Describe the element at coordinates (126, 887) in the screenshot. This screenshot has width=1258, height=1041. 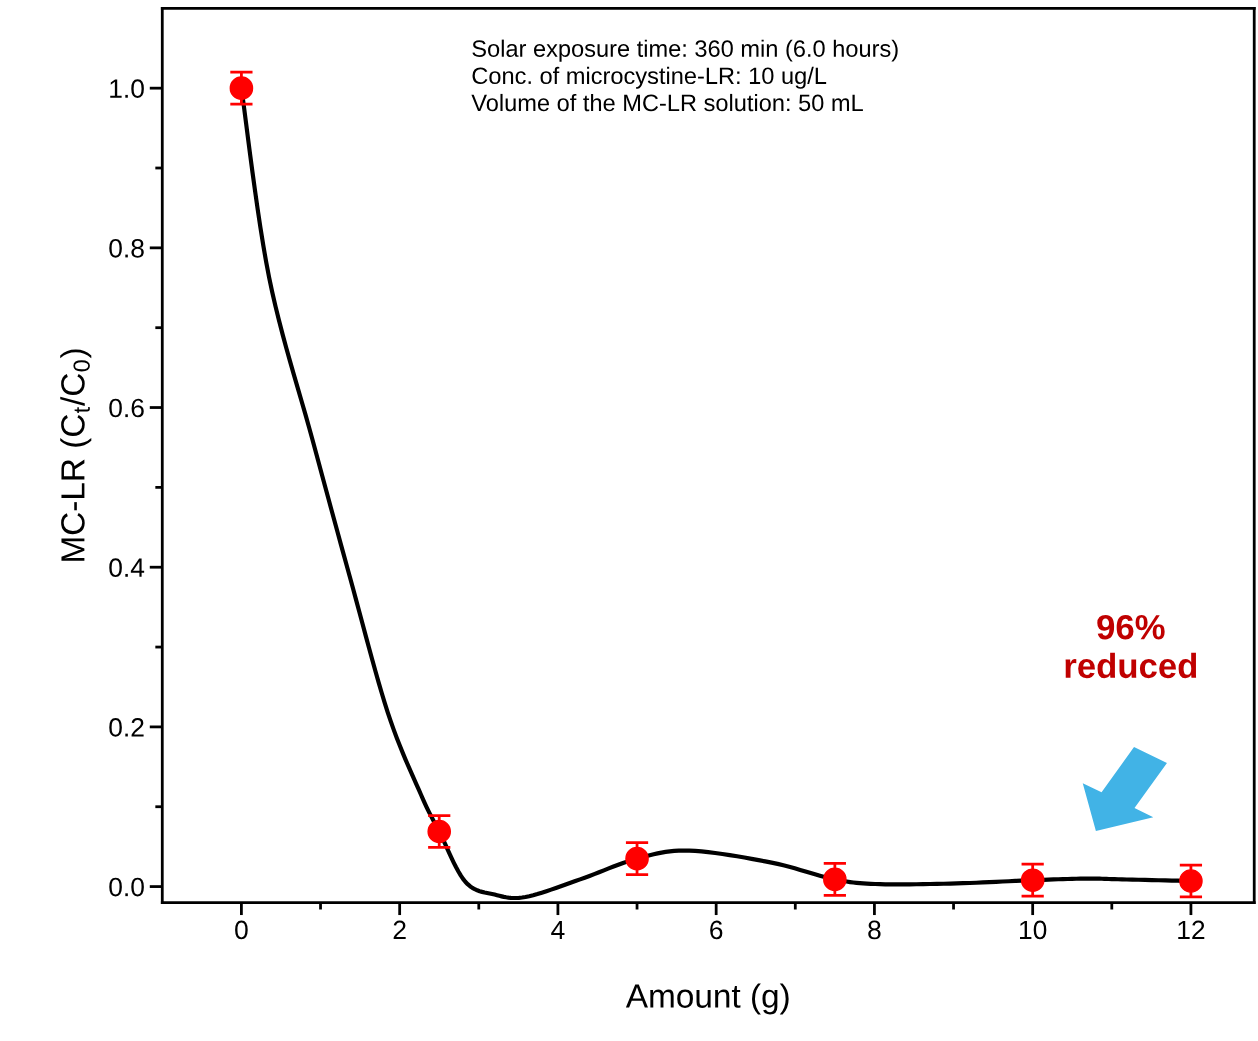
I see `y-tick-label: 0.0` at that location.